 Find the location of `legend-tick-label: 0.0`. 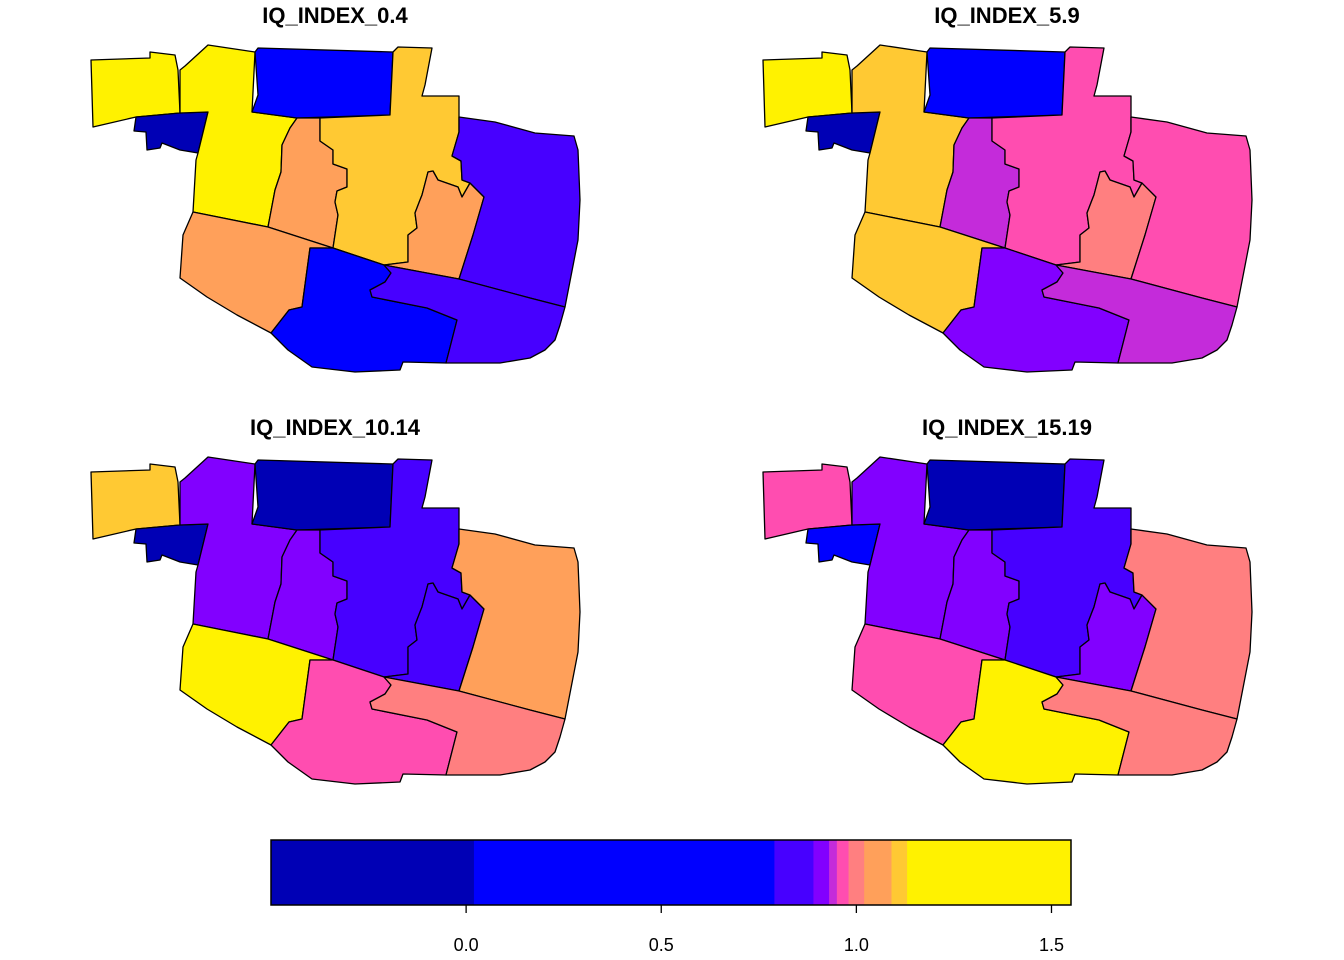

legend-tick-label: 0.0 is located at coordinates (466, 945).